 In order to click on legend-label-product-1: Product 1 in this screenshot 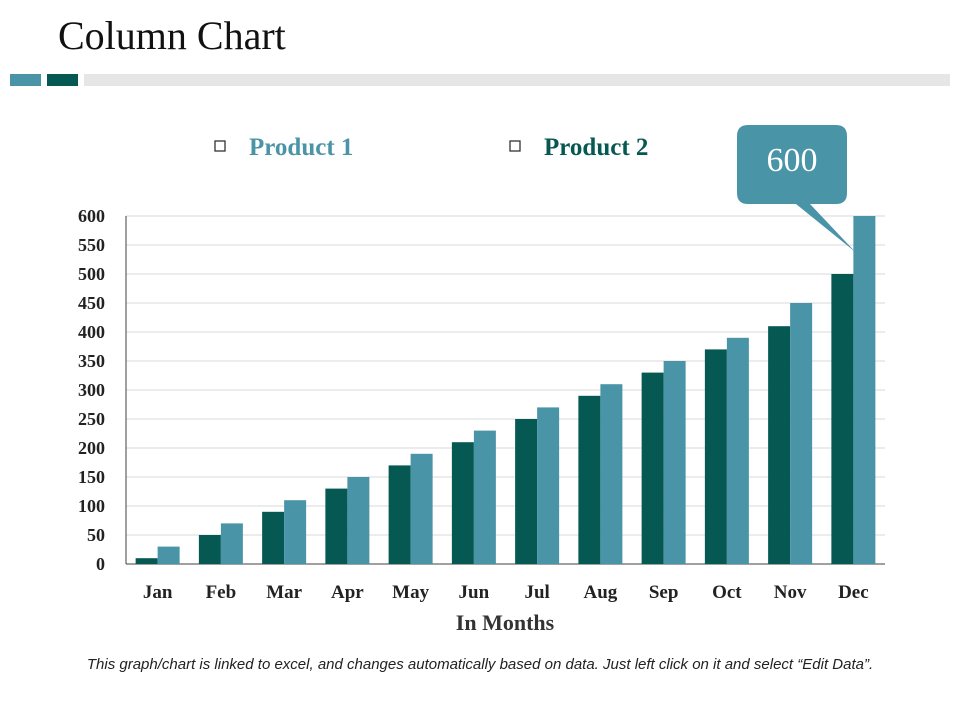, I will do `click(301, 147)`.